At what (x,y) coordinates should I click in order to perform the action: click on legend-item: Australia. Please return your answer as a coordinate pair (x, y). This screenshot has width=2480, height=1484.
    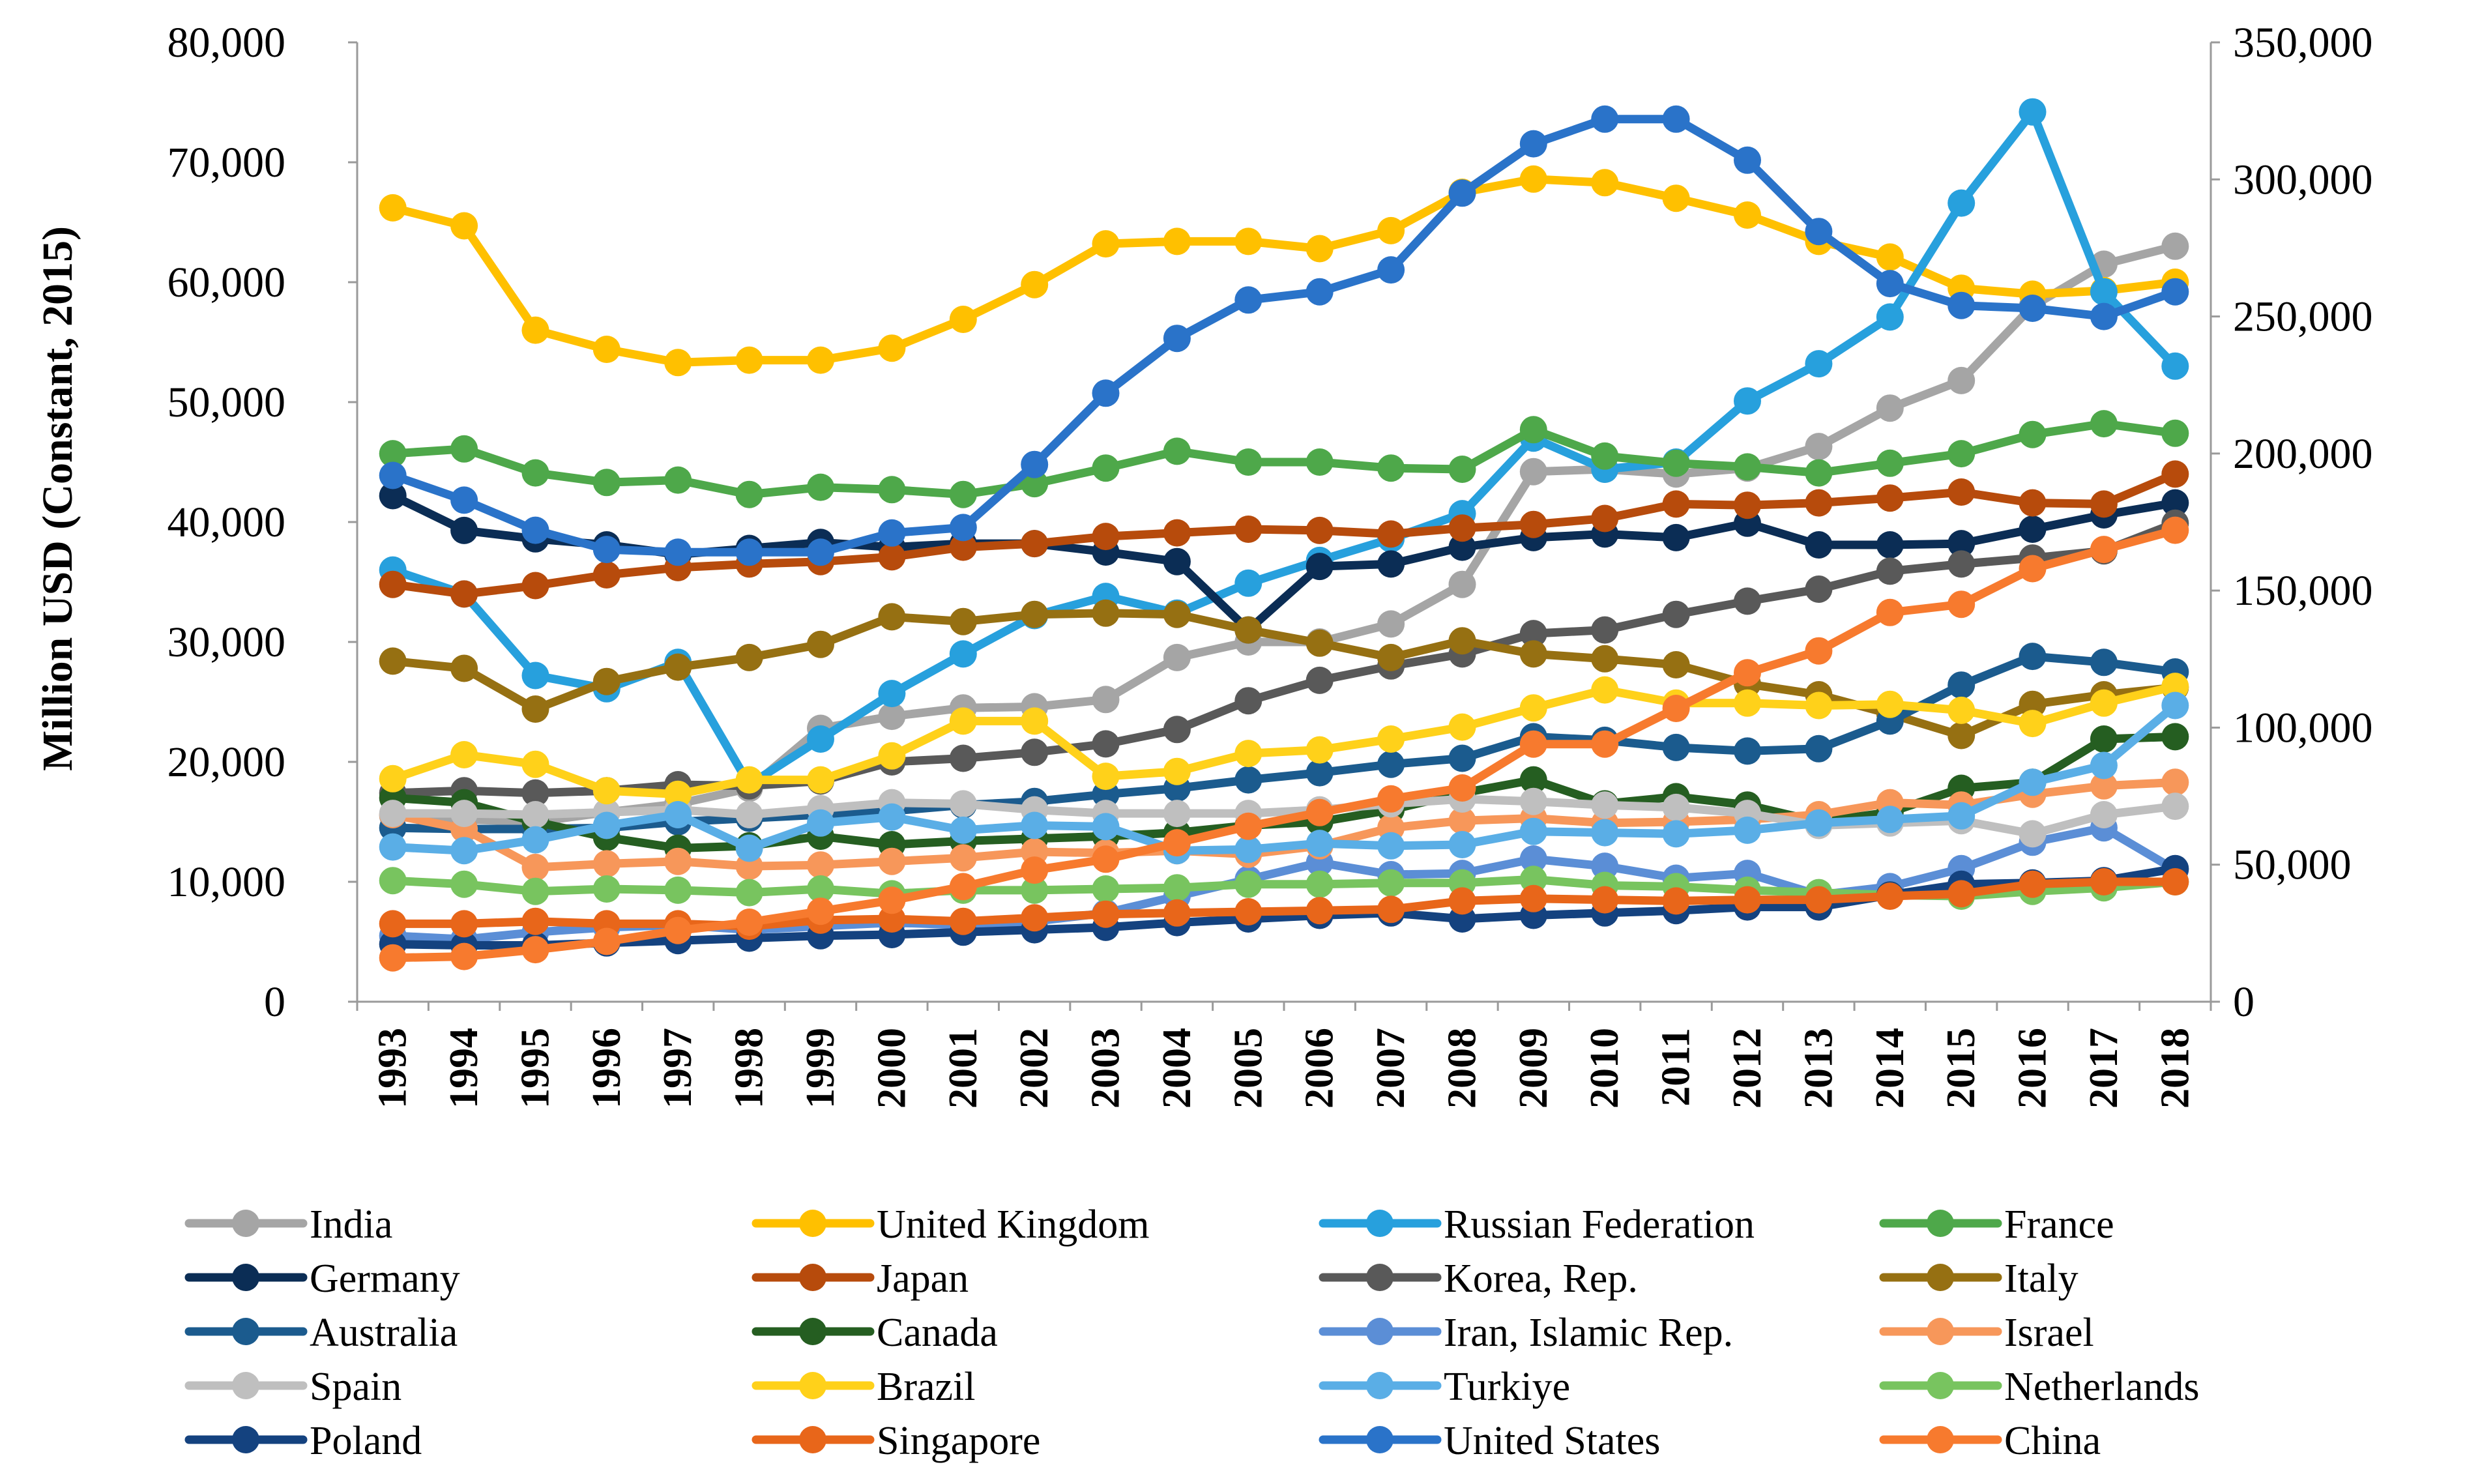
    Looking at the image, I should click on (321, 1333).